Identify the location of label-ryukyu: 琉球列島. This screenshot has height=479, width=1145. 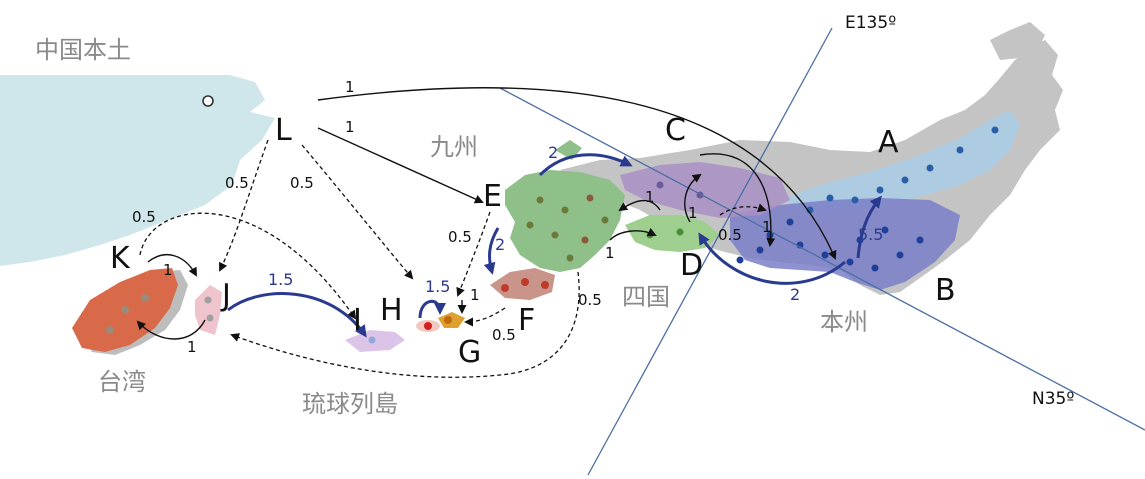
(350, 404).